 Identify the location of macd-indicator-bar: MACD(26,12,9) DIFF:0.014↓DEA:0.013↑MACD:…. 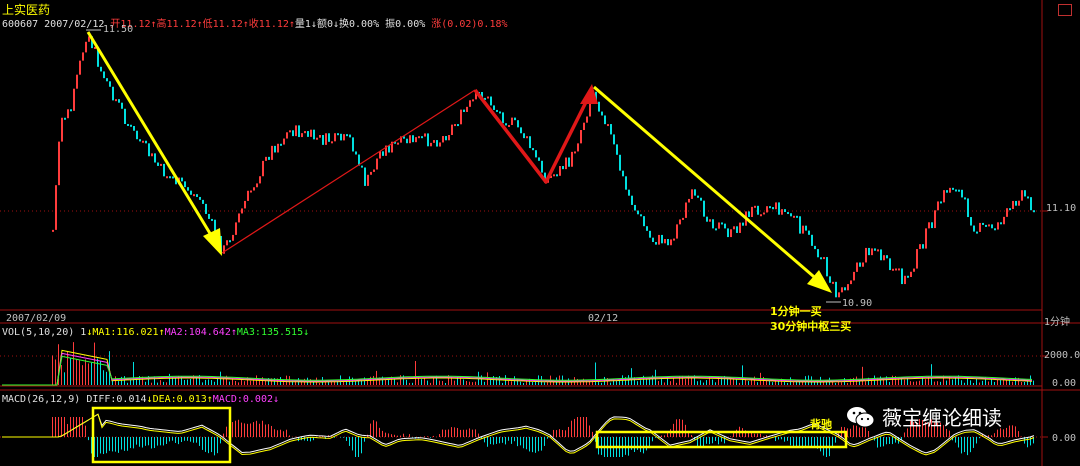
(141, 399).